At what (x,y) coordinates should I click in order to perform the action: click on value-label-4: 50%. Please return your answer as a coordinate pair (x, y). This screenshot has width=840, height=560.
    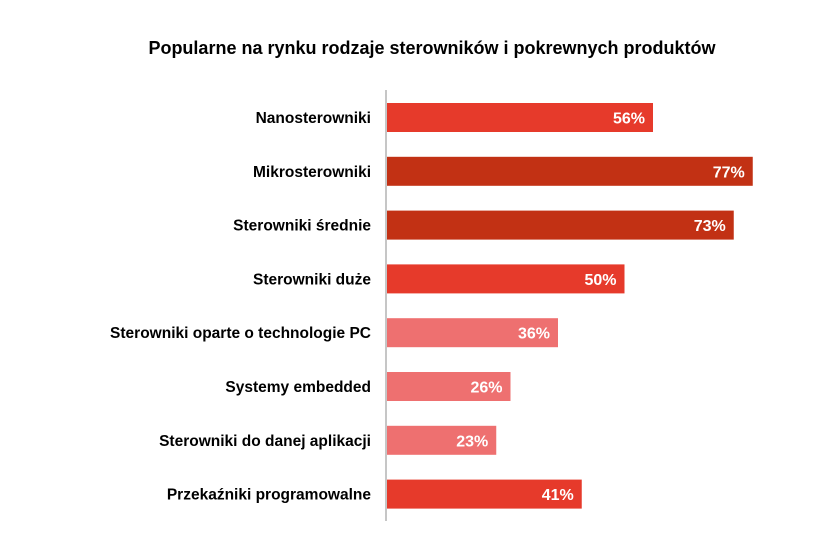
    Looking at the image, I should click on (600, 280).